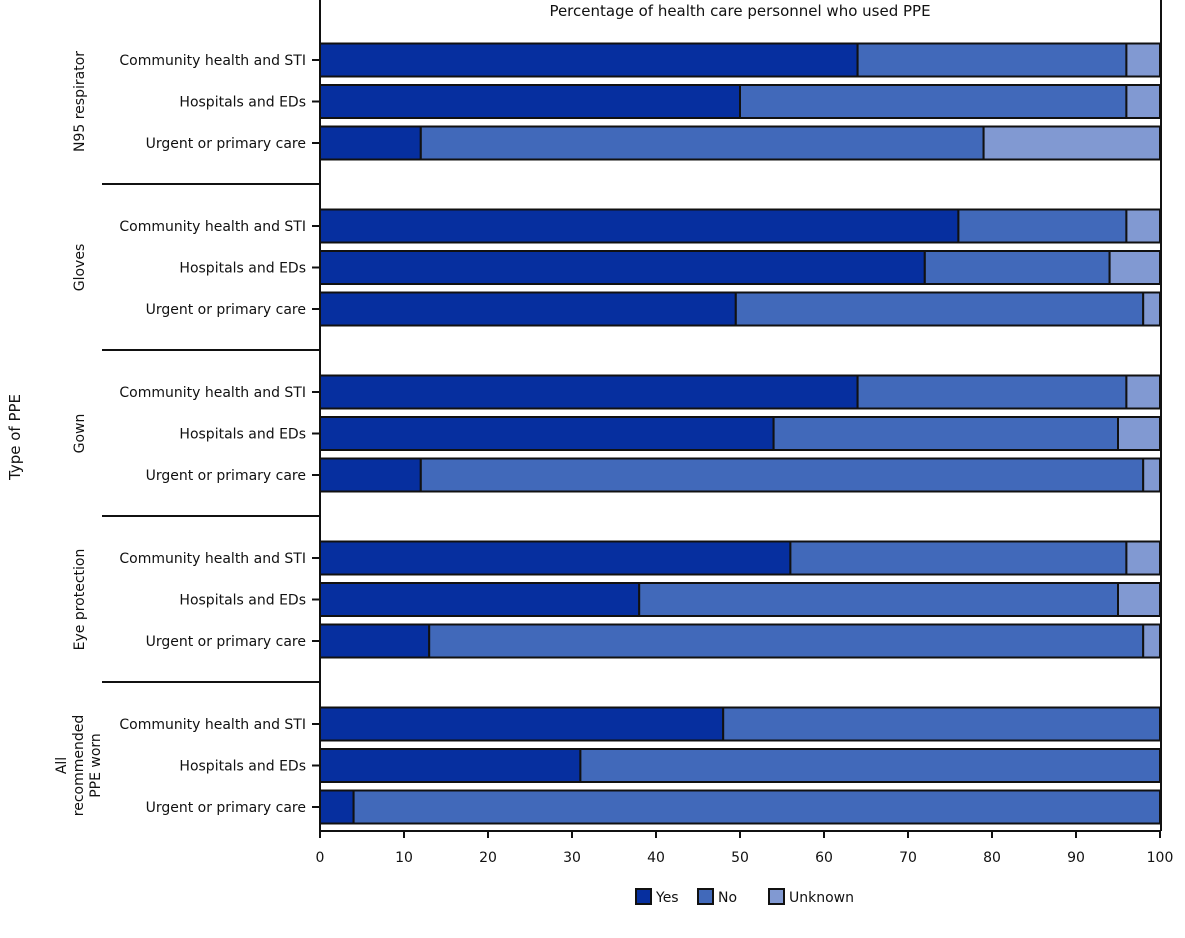 Image resolution: width=1185 pixels, height=938 pixels. What do you see at coordinates (656, 858) in the screenshot?
I see `x-tick-label: 40` at bounding box center [656, 858].